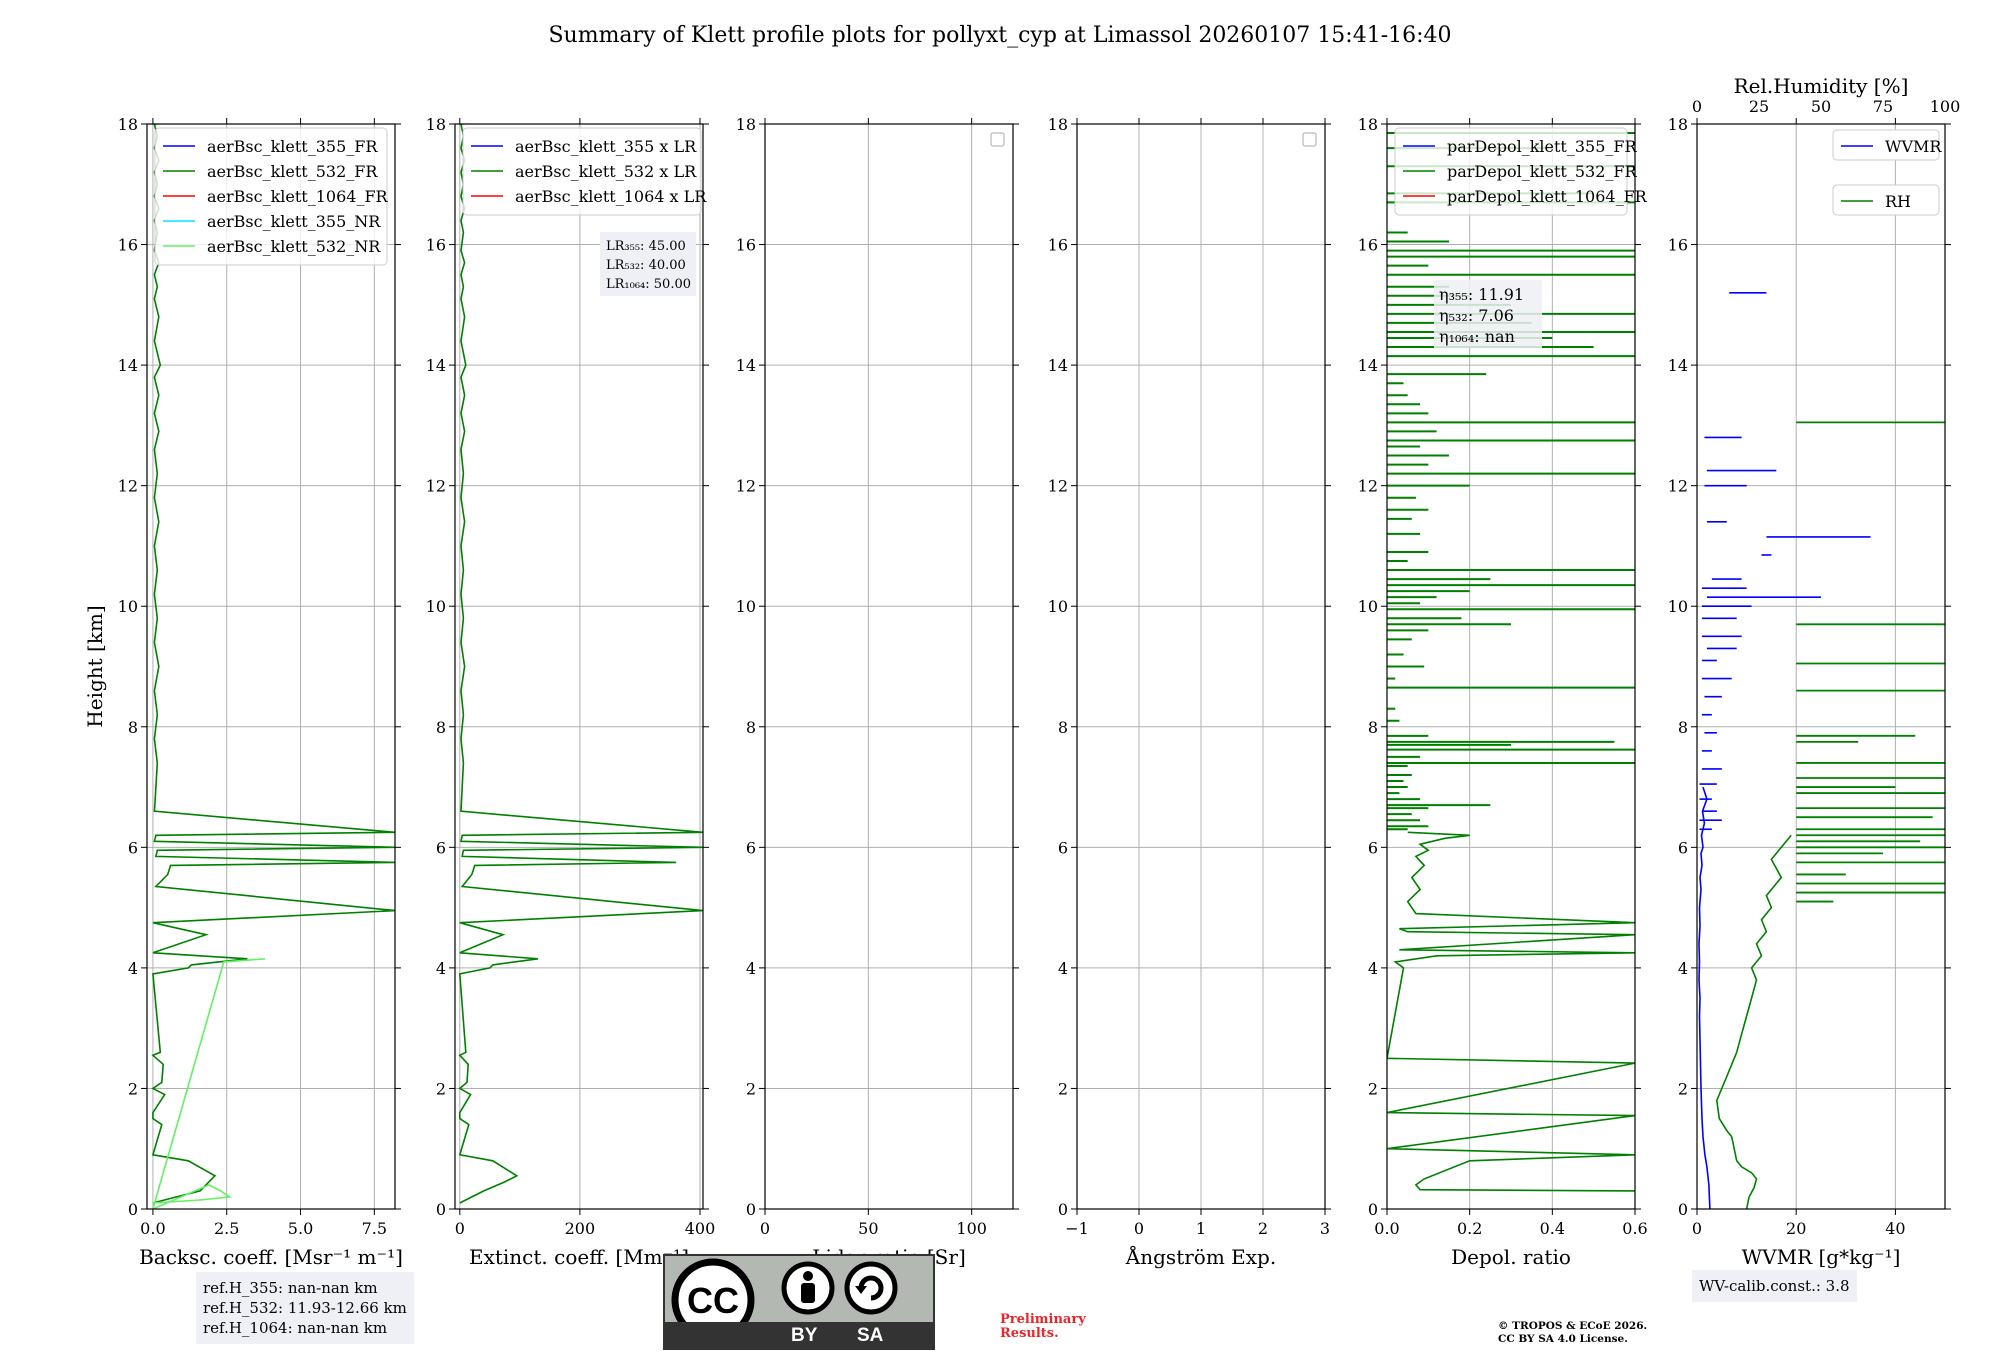 The image size is (2000, 1360). What do you see at coordinates (580, 1228) in the screenshot?
I see `x-tick-label: 200` at bounding box center [580, 1228].